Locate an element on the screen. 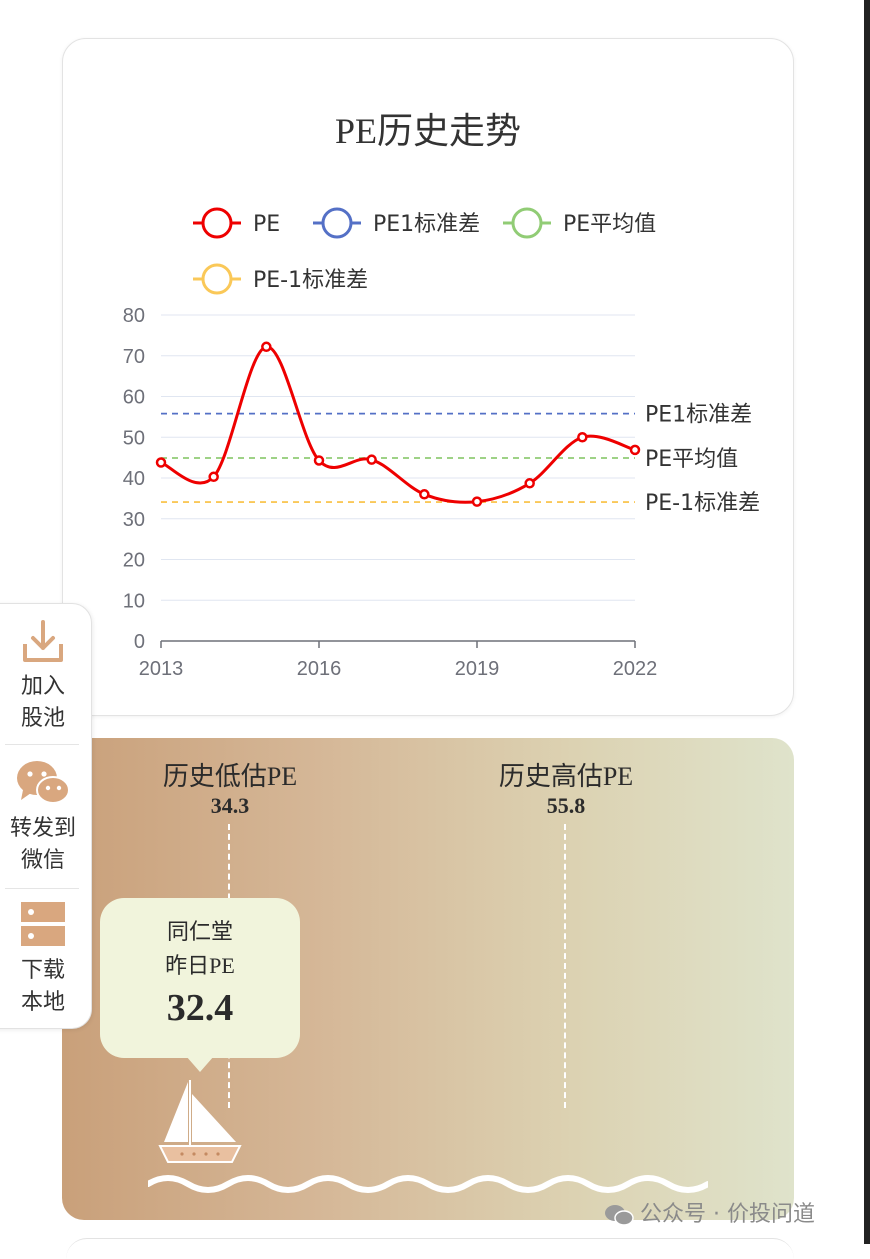 The width and height of the screenshot is (870, 1259). y-tick-label: 40 is located at coordinates (134, 479).